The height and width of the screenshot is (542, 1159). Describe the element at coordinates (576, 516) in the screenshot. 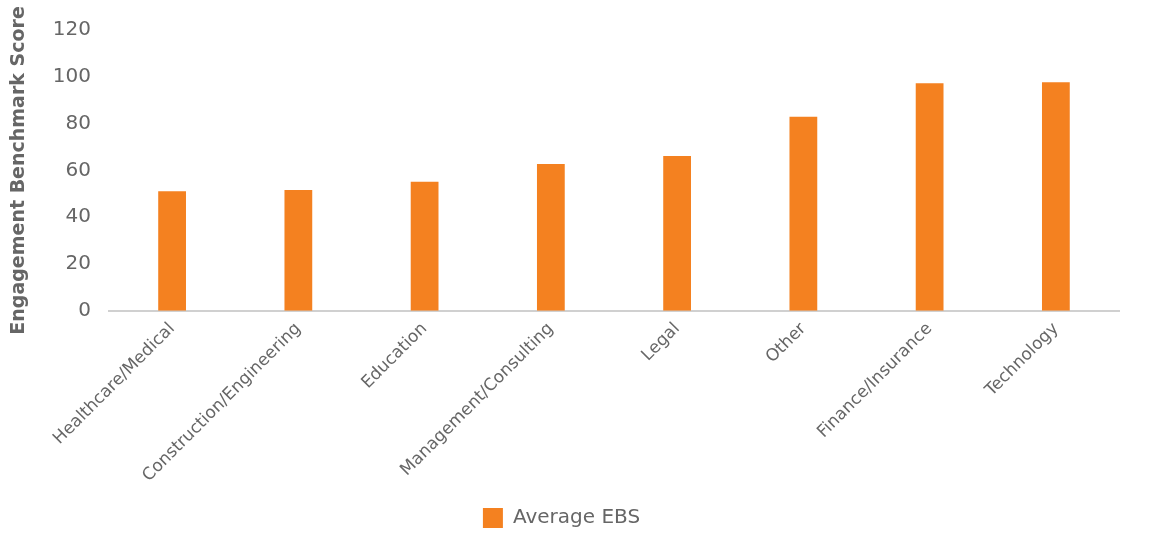

I see `legend-label: Average EBS` at that location.